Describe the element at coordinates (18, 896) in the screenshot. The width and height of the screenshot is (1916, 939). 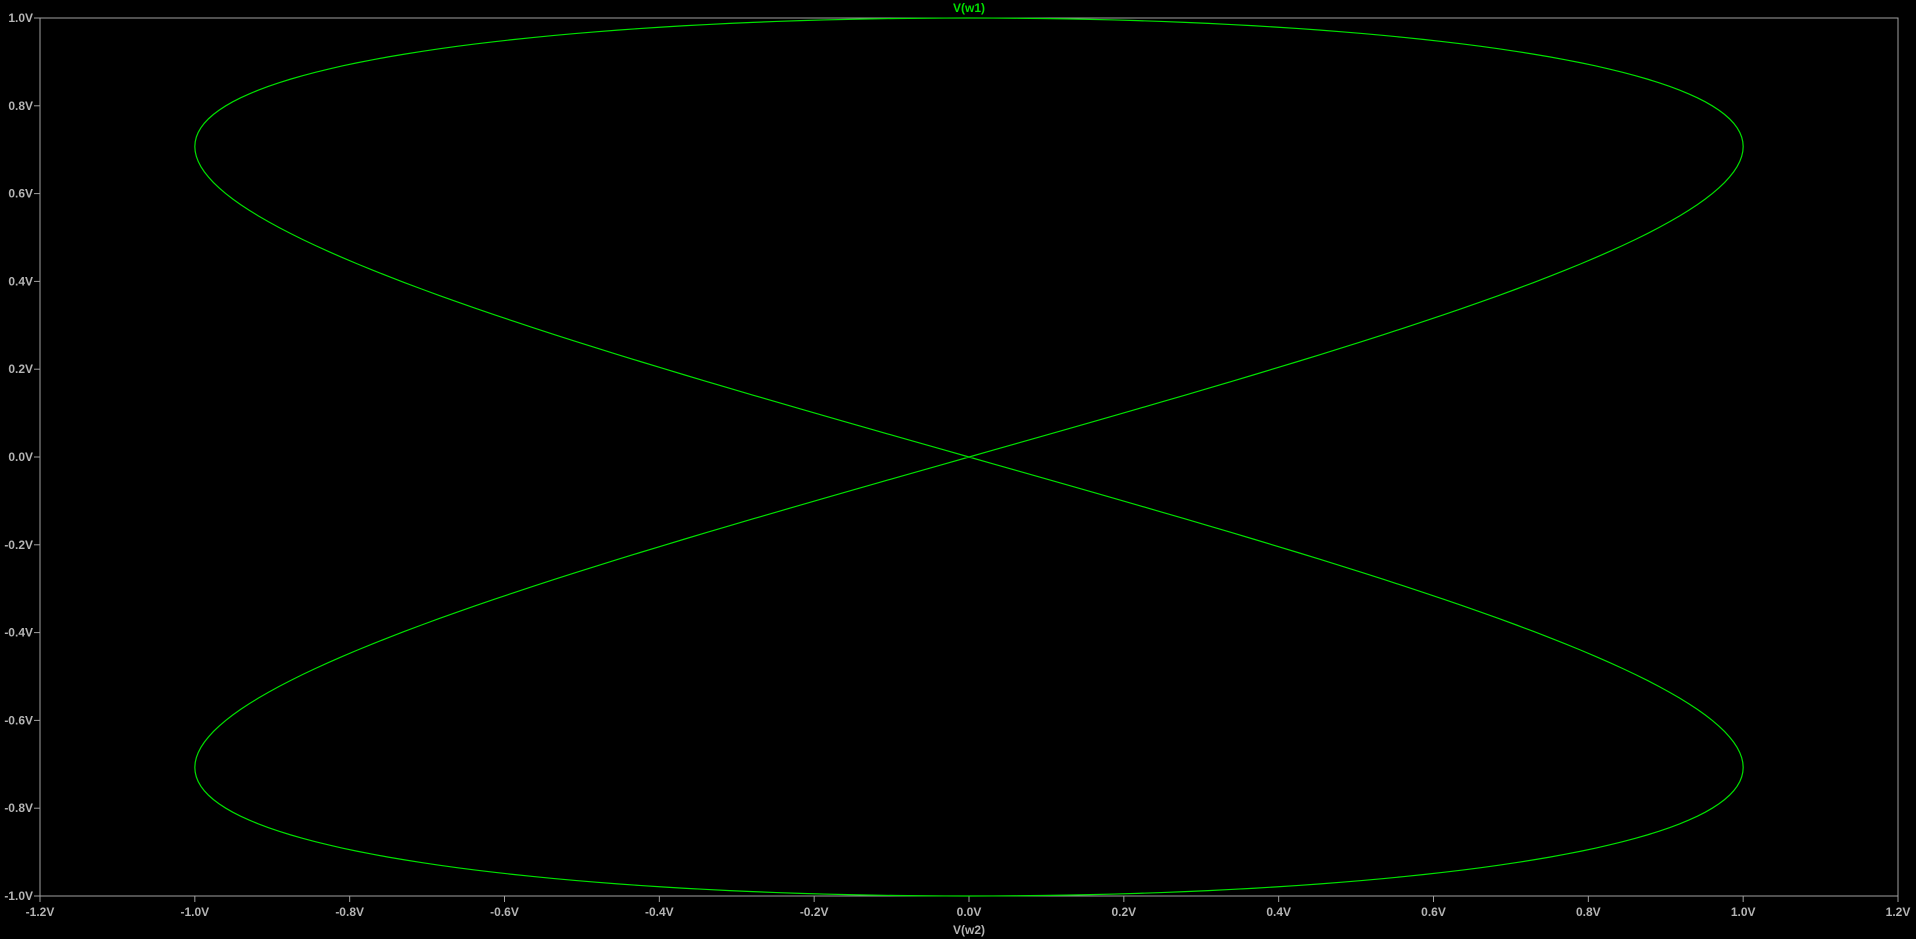
I see `y-tick-label: -1.0V` at that location.